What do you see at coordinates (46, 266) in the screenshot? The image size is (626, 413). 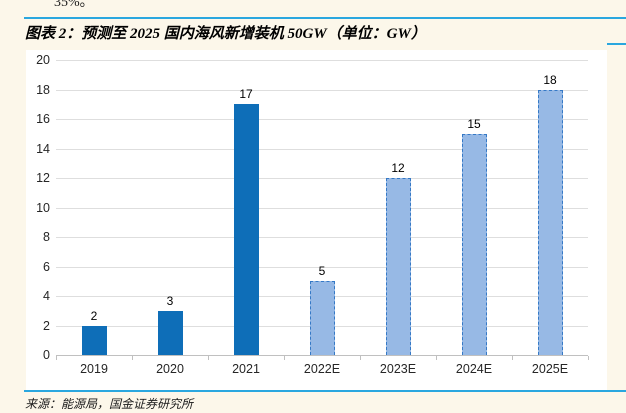 I see `y-axis-tick-label: 6` at bounding box center [46, 266].